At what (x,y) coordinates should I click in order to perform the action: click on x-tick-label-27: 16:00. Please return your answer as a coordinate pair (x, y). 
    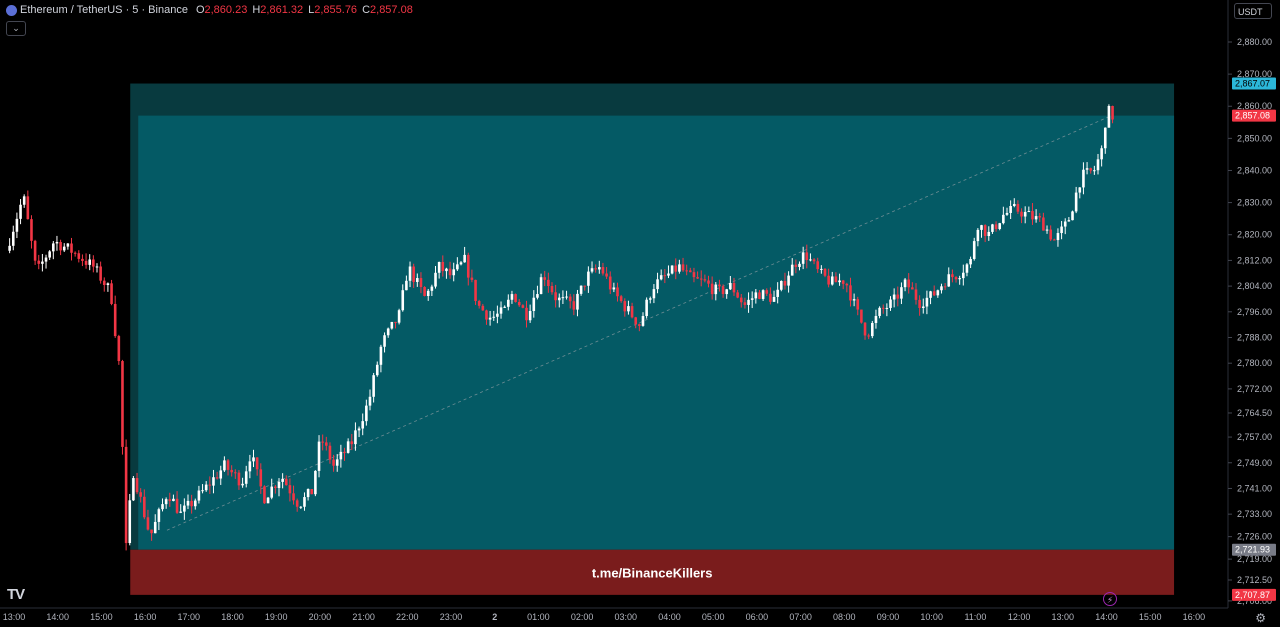
    Looking at the image, I should click on (1194, 617).